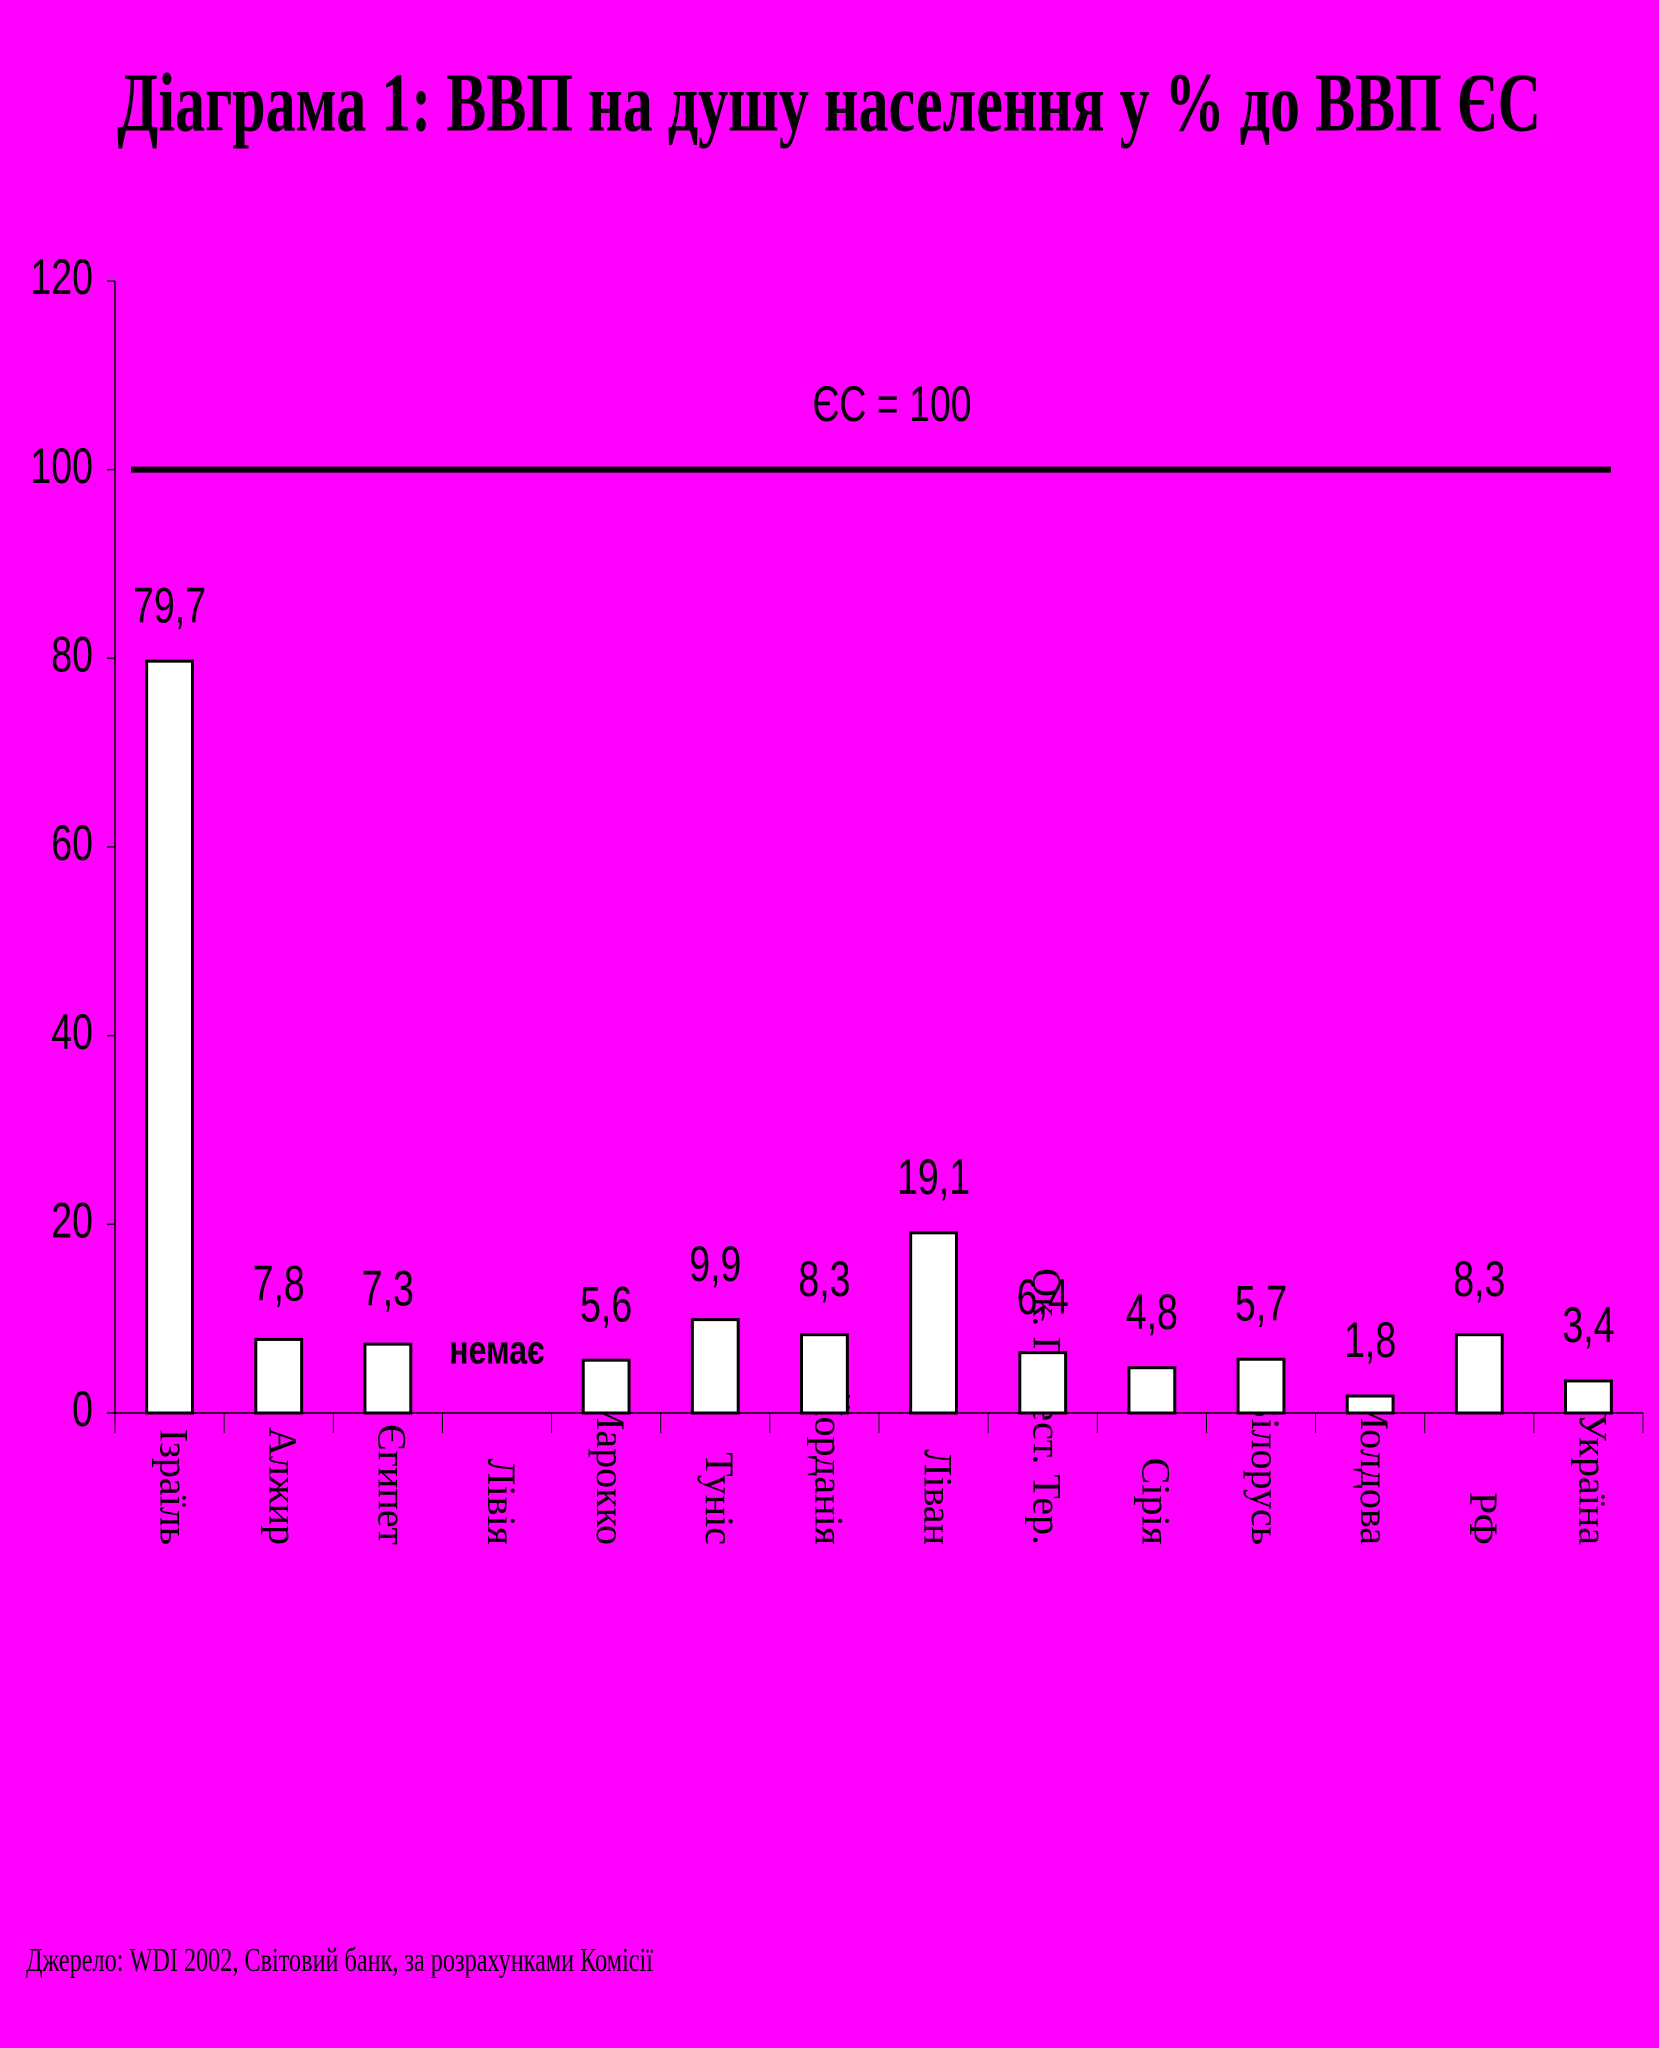 This screenshot has height=2048, width=1659. What do you see at coordinates (937, 1497) in the screenshot?
I see `x-tick-label: Ліван` at bounding box center [937, 1497].